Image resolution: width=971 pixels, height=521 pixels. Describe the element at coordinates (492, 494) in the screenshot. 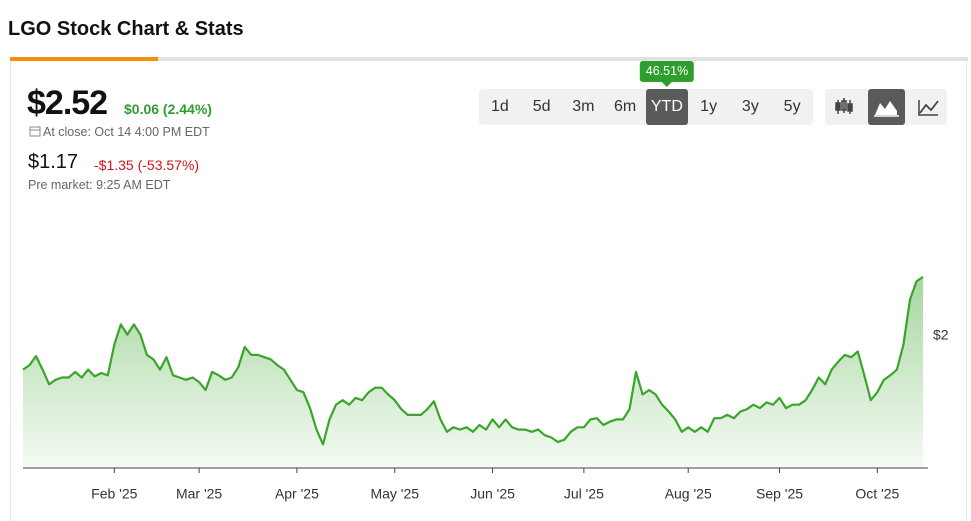

I see `x-tick-label: Jun '25` at that location.